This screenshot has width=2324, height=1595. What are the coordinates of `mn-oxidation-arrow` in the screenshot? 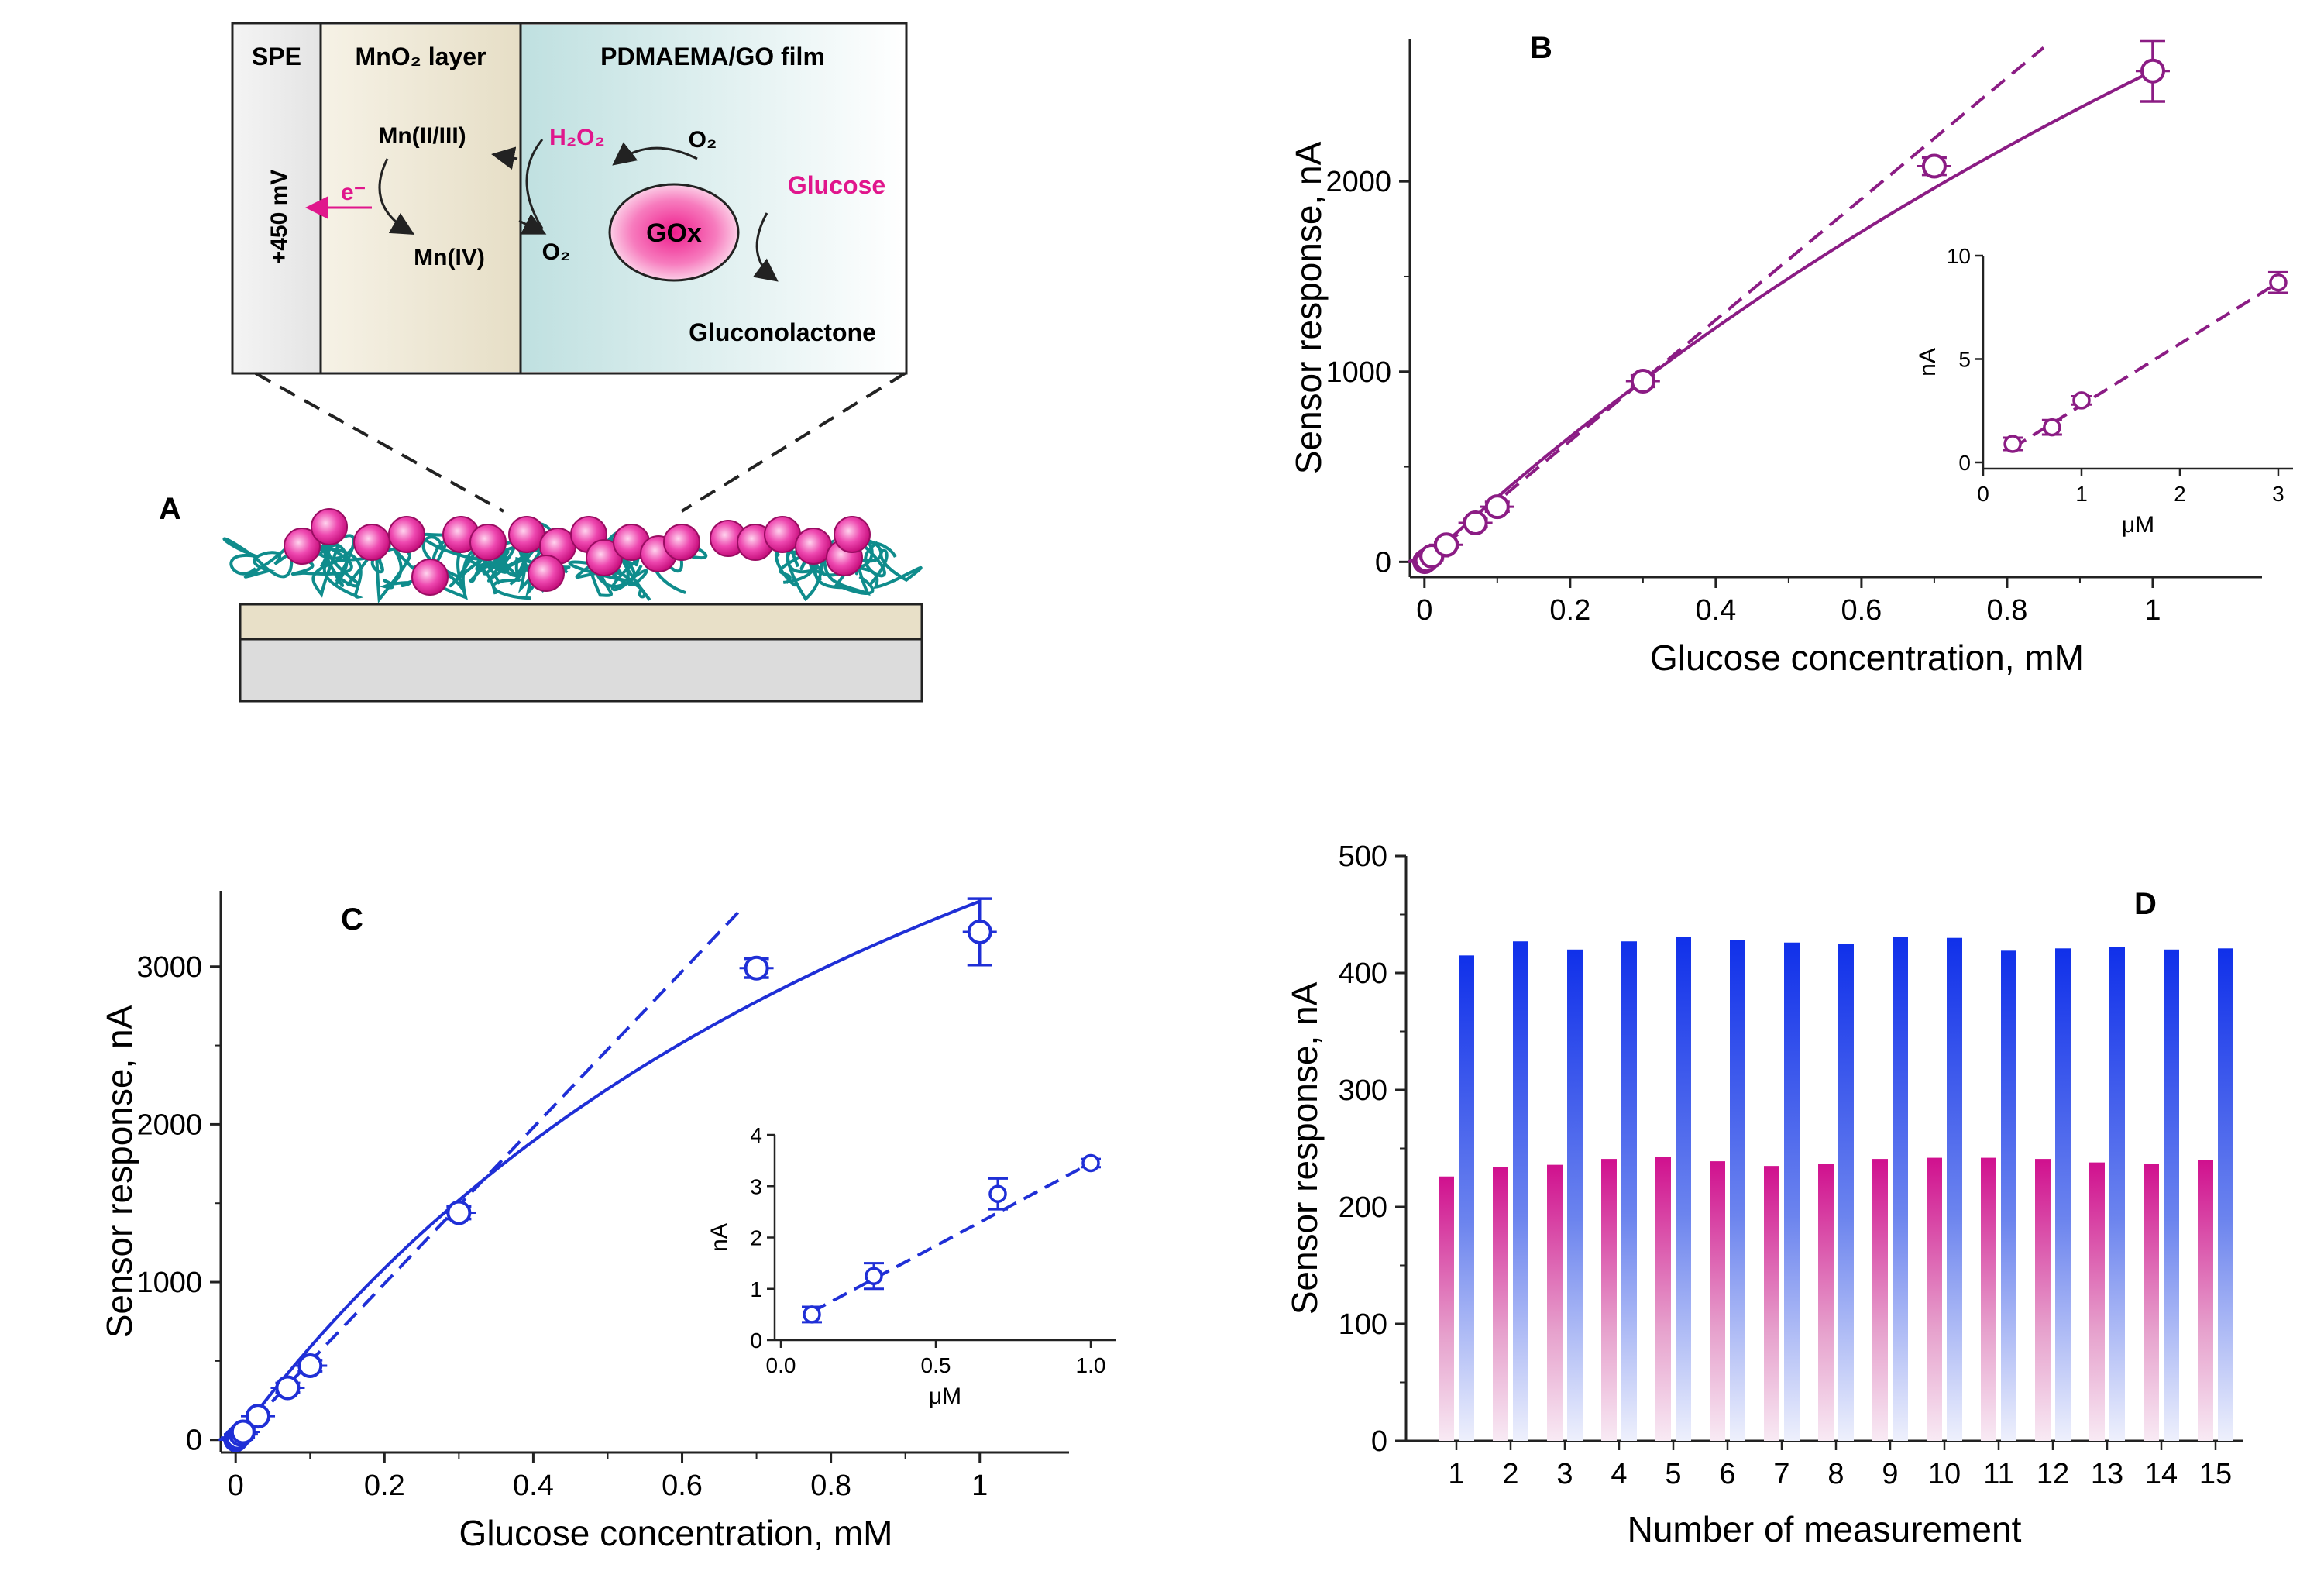 It's located at (396, 196).